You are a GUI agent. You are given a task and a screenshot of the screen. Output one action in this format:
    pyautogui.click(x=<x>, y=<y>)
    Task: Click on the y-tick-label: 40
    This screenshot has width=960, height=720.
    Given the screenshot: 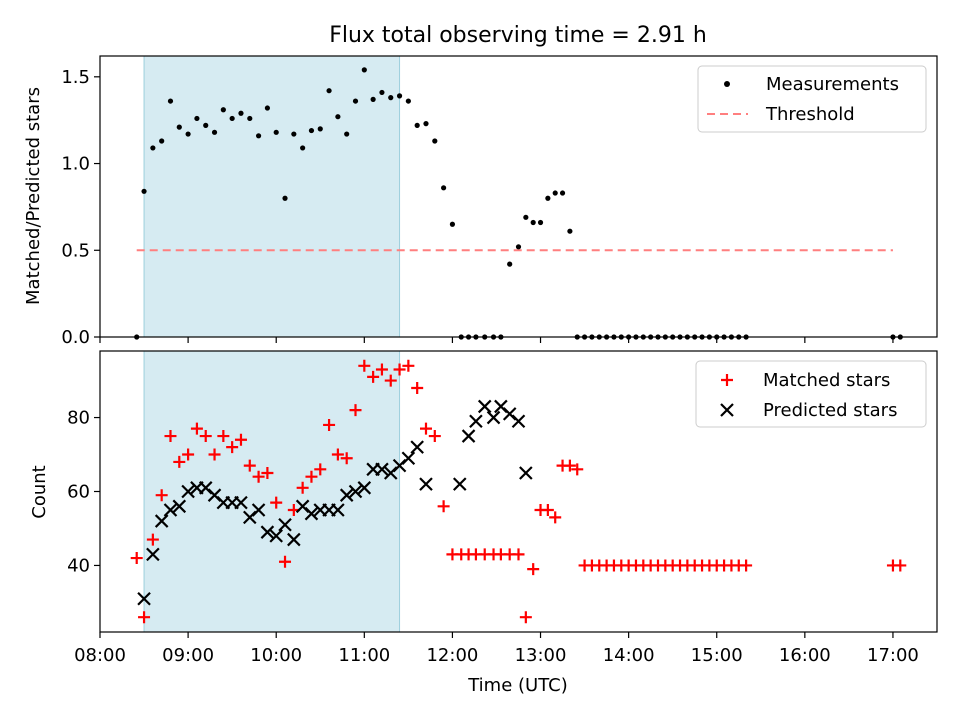 What is the action you would take?
    pyautogui.click(x=78, y=565)
    